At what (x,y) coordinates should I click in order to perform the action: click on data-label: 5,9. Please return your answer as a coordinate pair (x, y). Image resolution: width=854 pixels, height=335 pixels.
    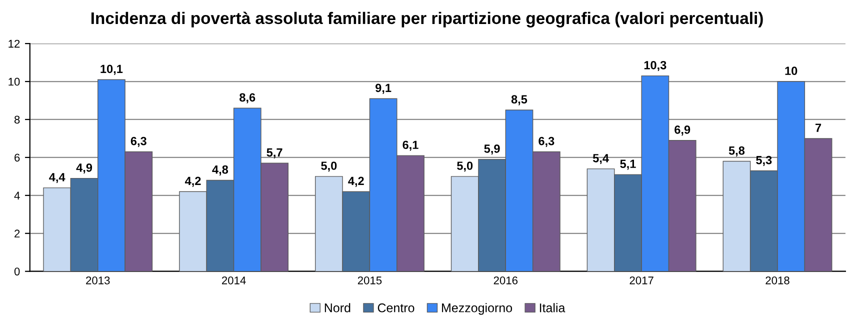
    Looking at the image, I should click on (492, 149).